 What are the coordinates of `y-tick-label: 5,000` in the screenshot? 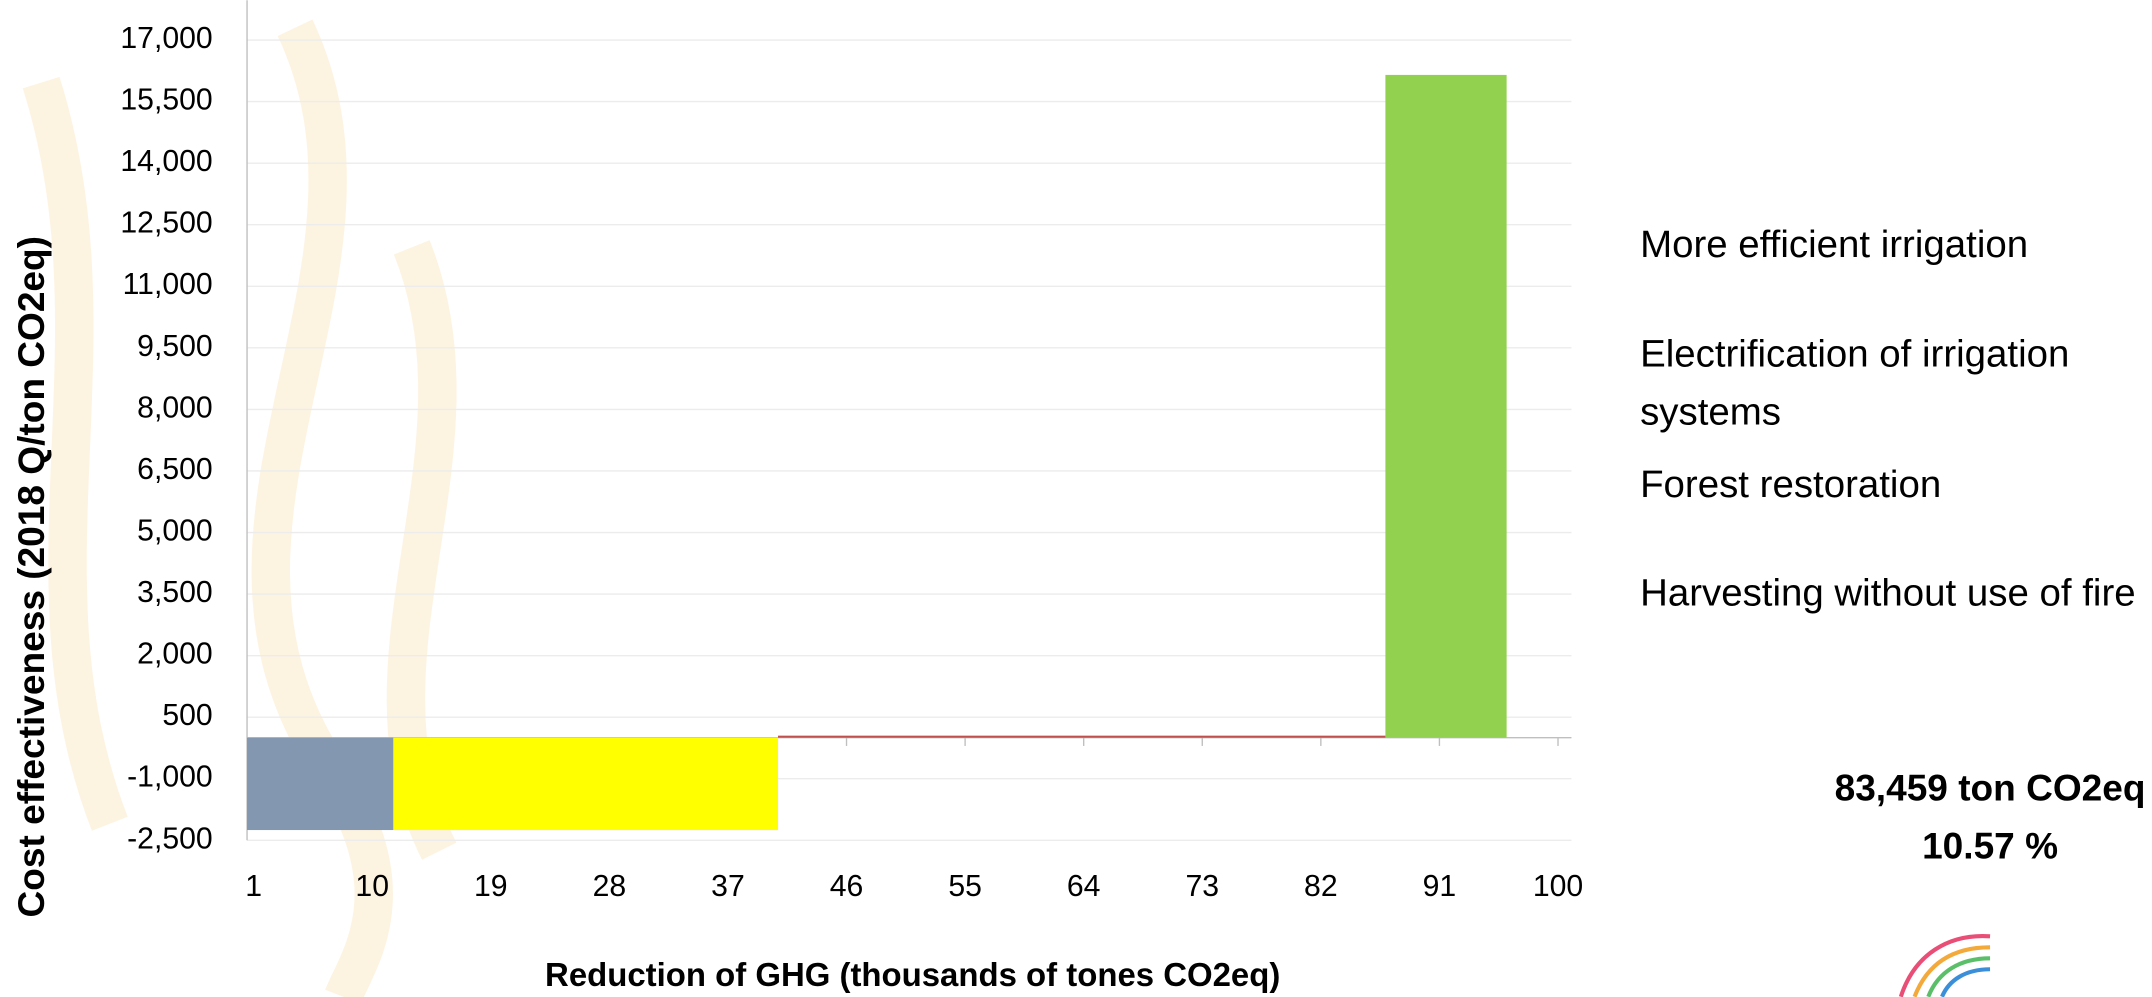 It's located at (175, 530).